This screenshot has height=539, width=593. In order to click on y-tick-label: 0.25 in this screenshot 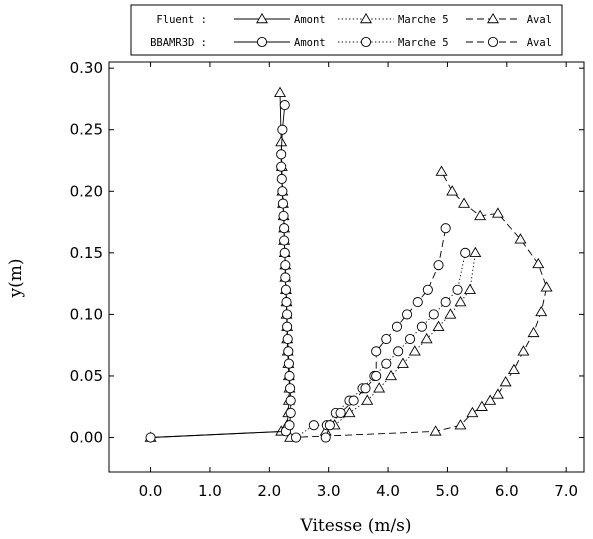, I will do `click(86, 130)`.